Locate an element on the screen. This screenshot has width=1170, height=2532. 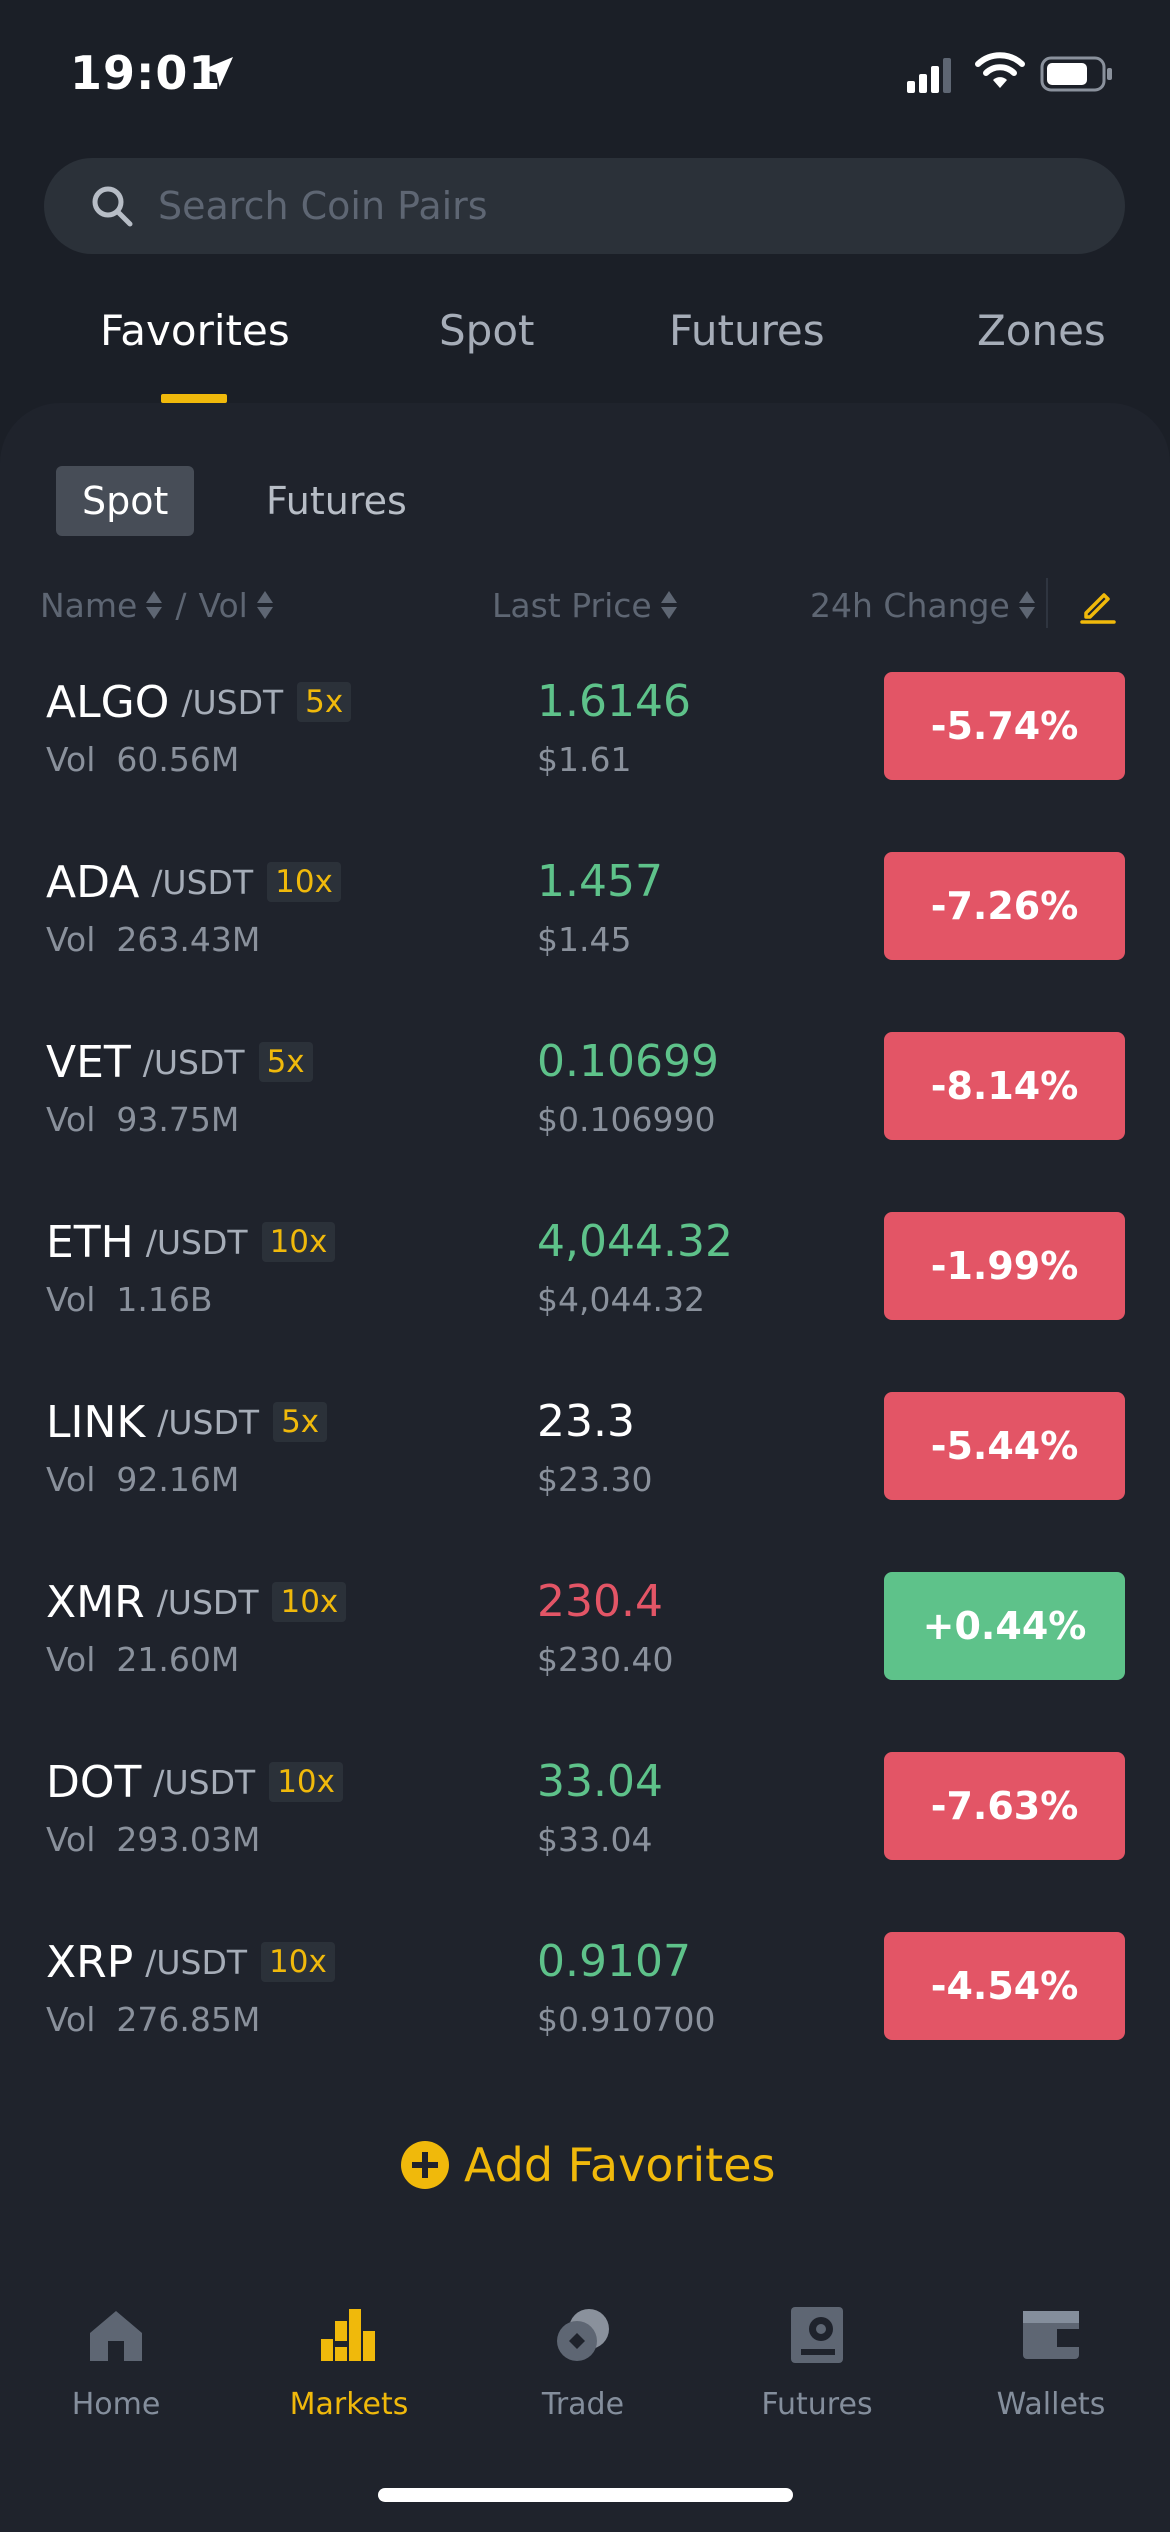
nav-label: Markets is located at coordinates (349, 2404).